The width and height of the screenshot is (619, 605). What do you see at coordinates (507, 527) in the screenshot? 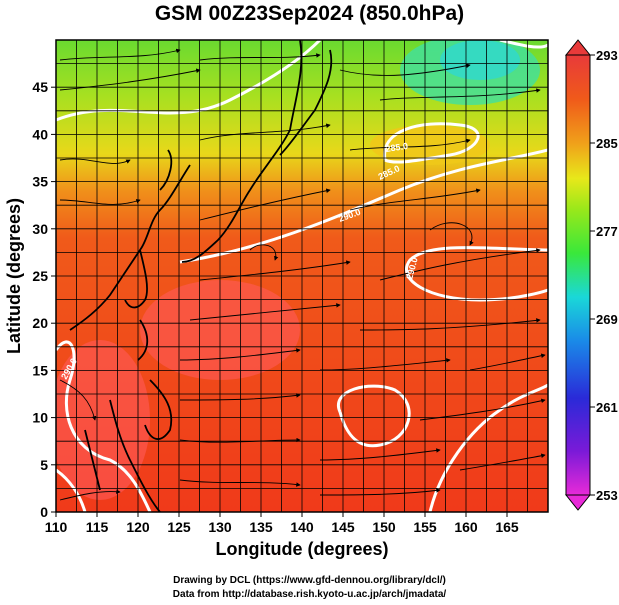
I see `x-tick-label: 165` at bounding box center [507, 527].